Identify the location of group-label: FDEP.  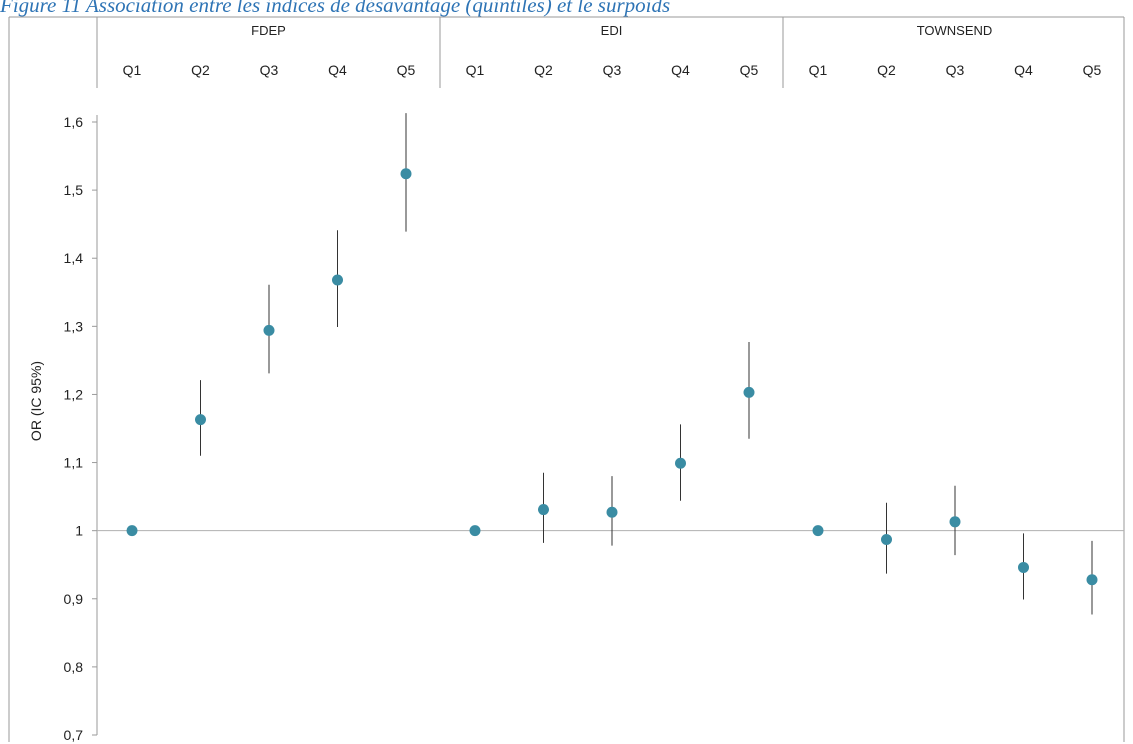
(268, 30).